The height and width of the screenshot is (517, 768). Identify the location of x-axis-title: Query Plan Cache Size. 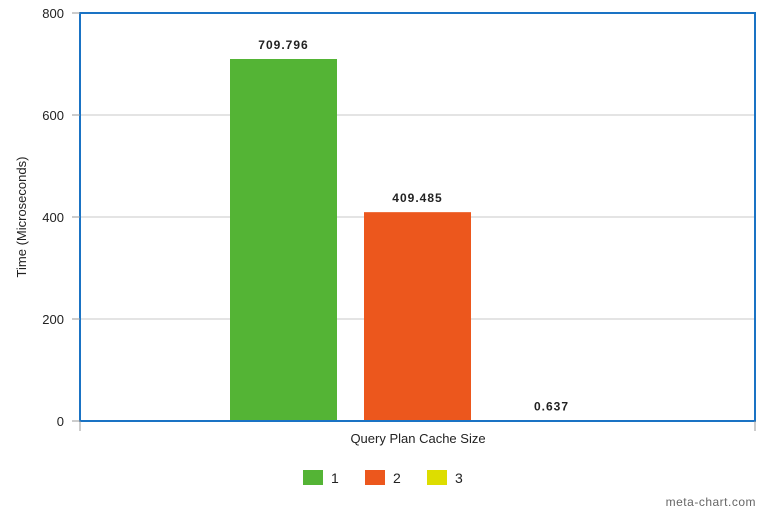
(417, 438).